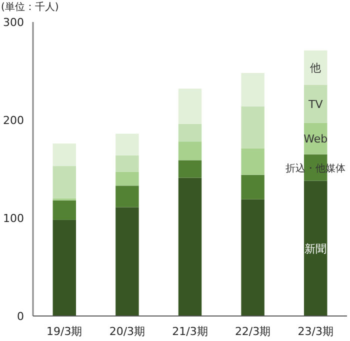 Image resolution: width=350 pixels, height=341 pixels. Describe the element at coordinates (13, 120) in the screenshot. I see `y-tick-label: 200` at that location.